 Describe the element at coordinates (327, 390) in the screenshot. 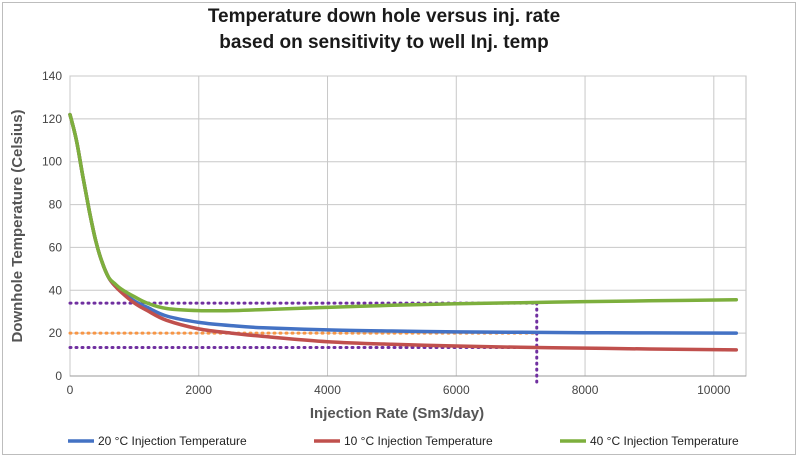

I see `x-tick-label: 4000` at that location.